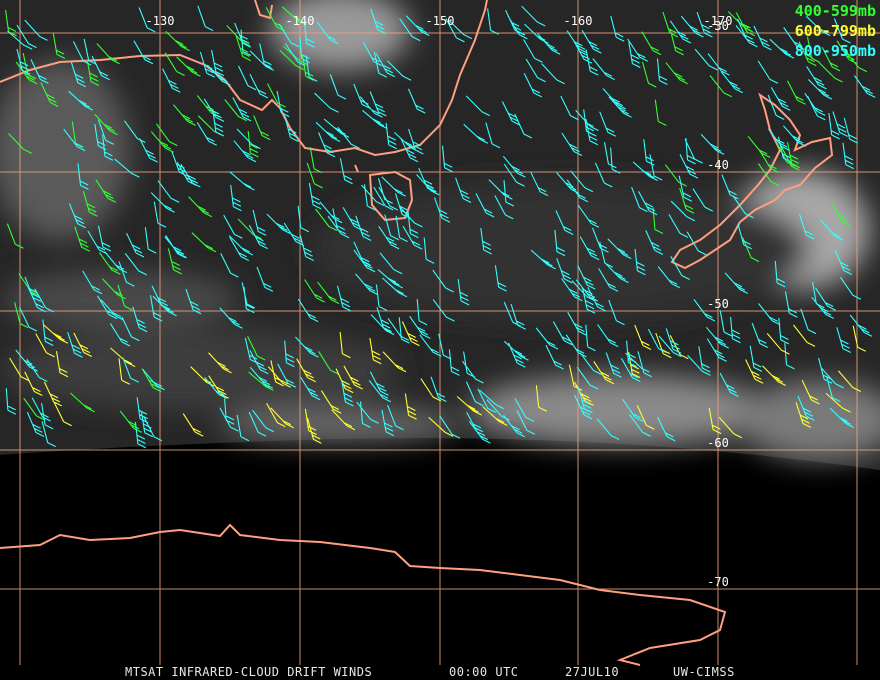  What do you see at coordinates (300, 21) in the screenshot?
I see `longitude-label: -140` at bounding box center [300, 21].